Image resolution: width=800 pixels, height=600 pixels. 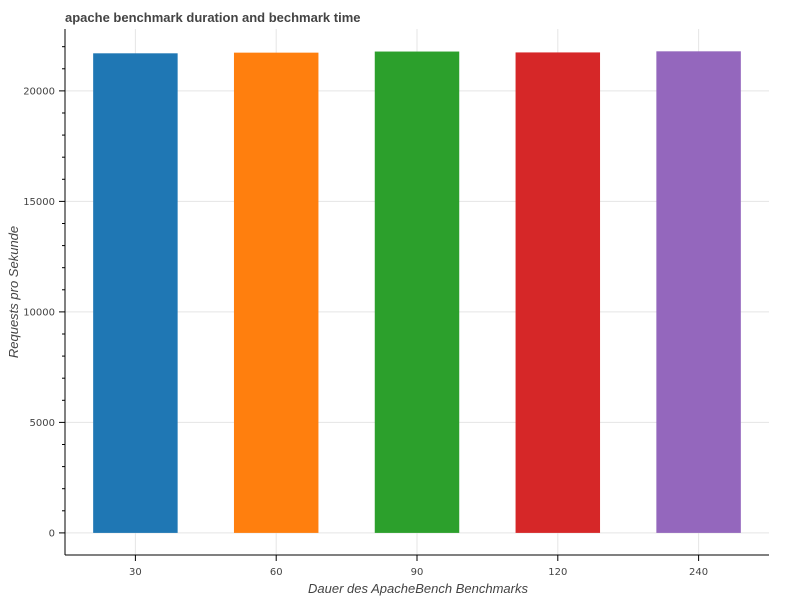 What do you see at coordinates (42, 423) in the screenshot?
I see `y-tick-label: 5000` at bounding box center [42, 423].